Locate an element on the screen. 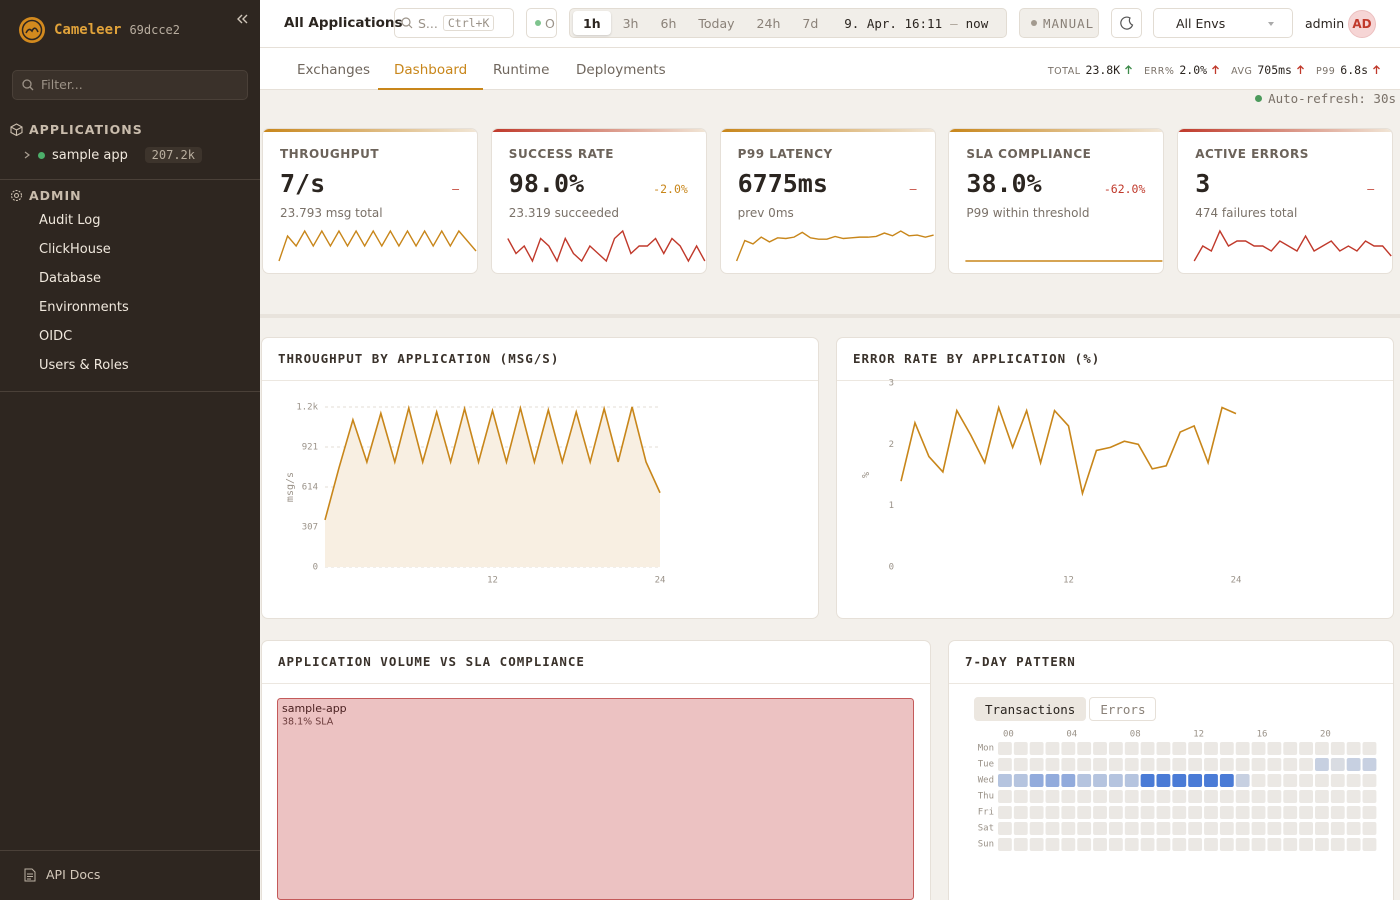 This screenshot has width=1400, height=900. search: S... Ctrl+K is located at coordinates (454, 23).